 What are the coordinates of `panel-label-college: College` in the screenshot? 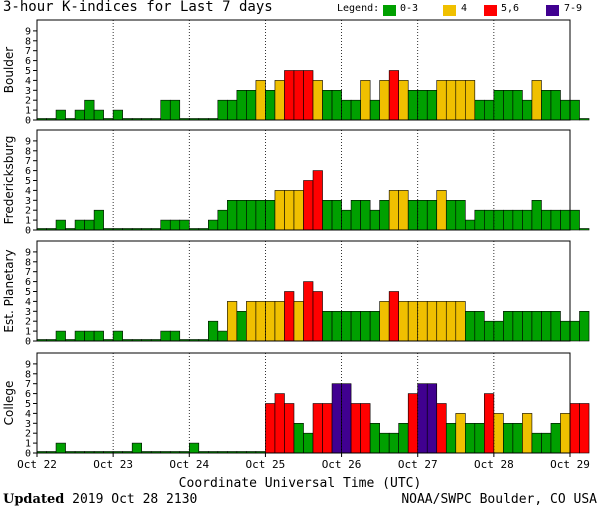 It's located at (9, 403).